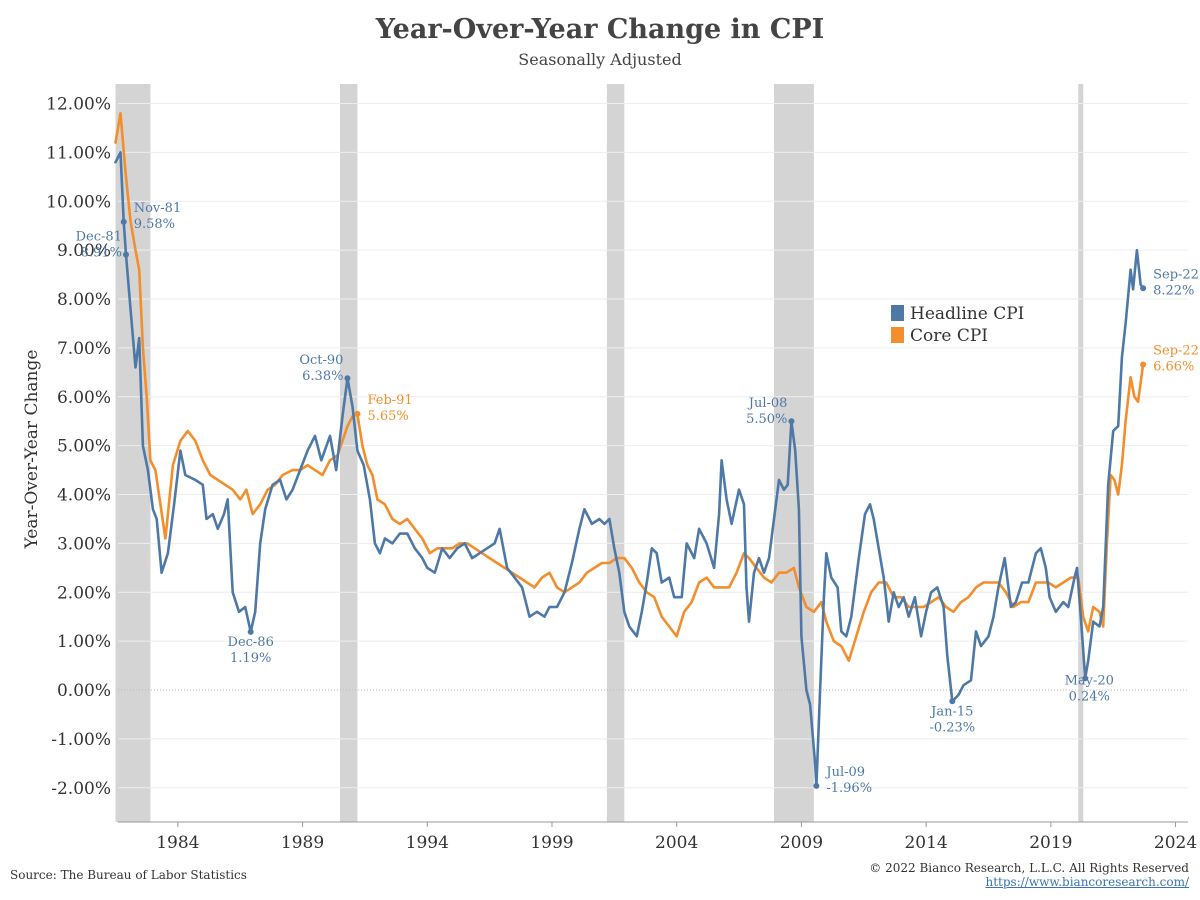 This screenshot has height=900, width=1200. I want to click on annotation-value: 9.58%, so click(154, 224).